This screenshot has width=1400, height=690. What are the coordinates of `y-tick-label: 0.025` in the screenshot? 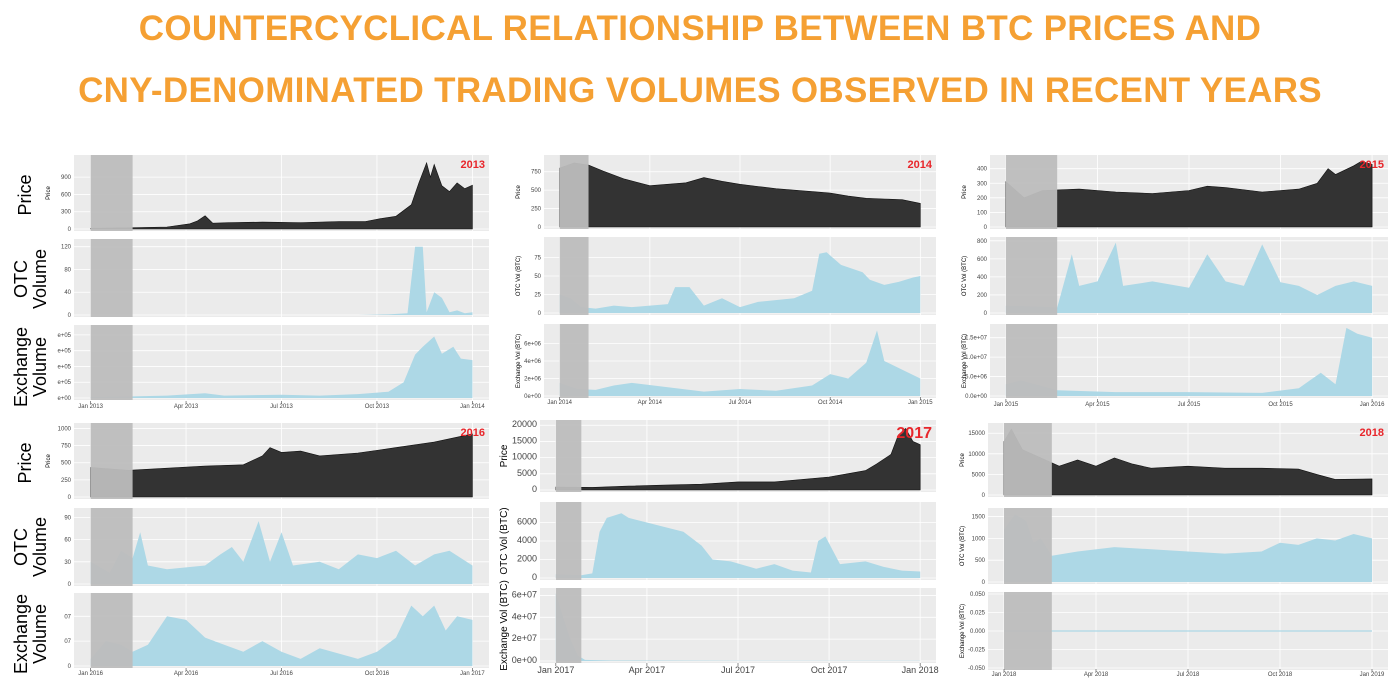 It's located at (978, 614).